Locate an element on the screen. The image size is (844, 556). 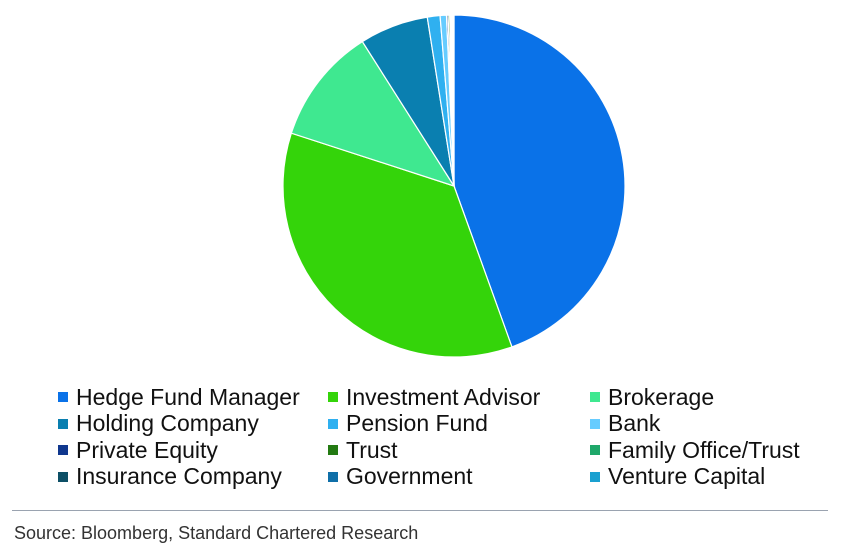
pie-slice-hedge-fund-manager is located at coordinates (539, 181).